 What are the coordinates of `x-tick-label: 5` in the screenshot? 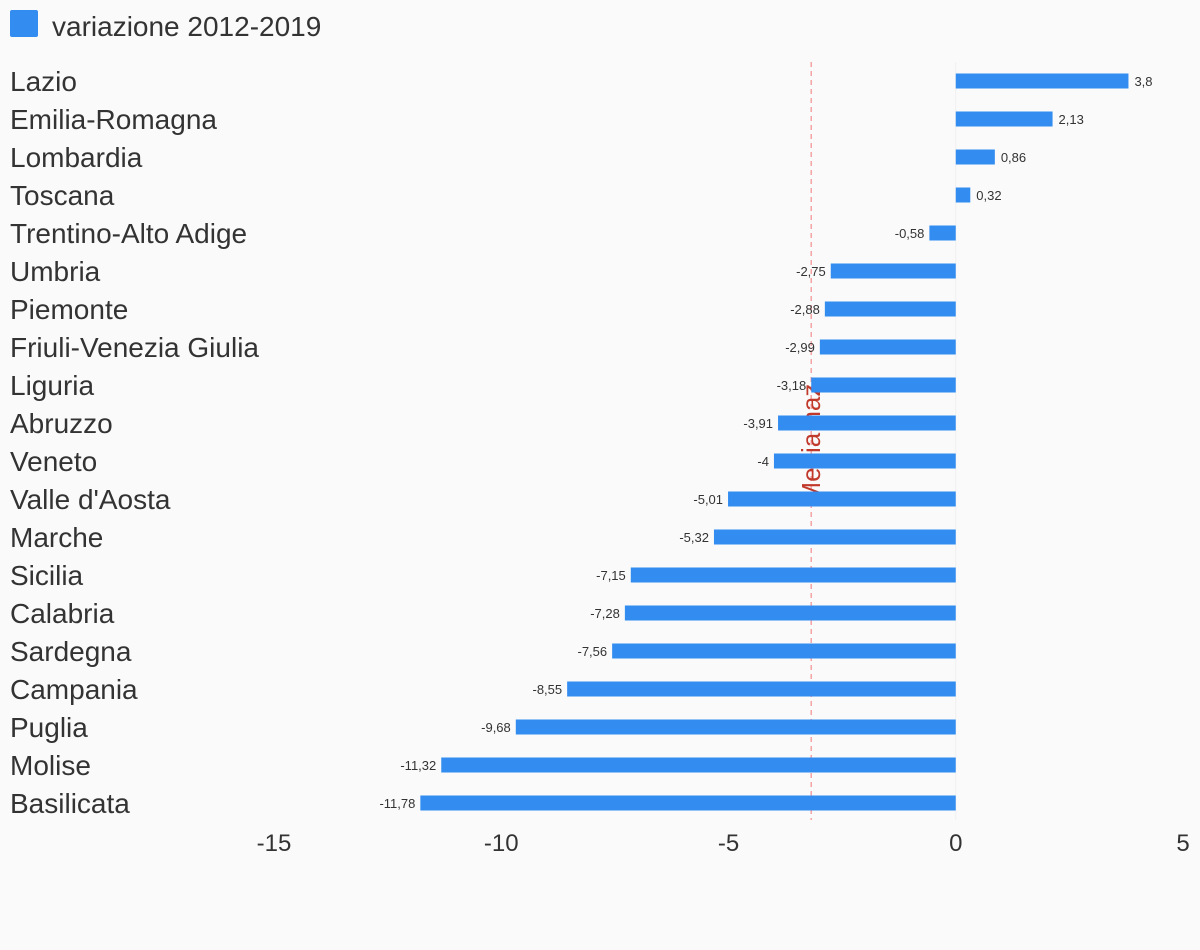 It's located at (1182, 843).